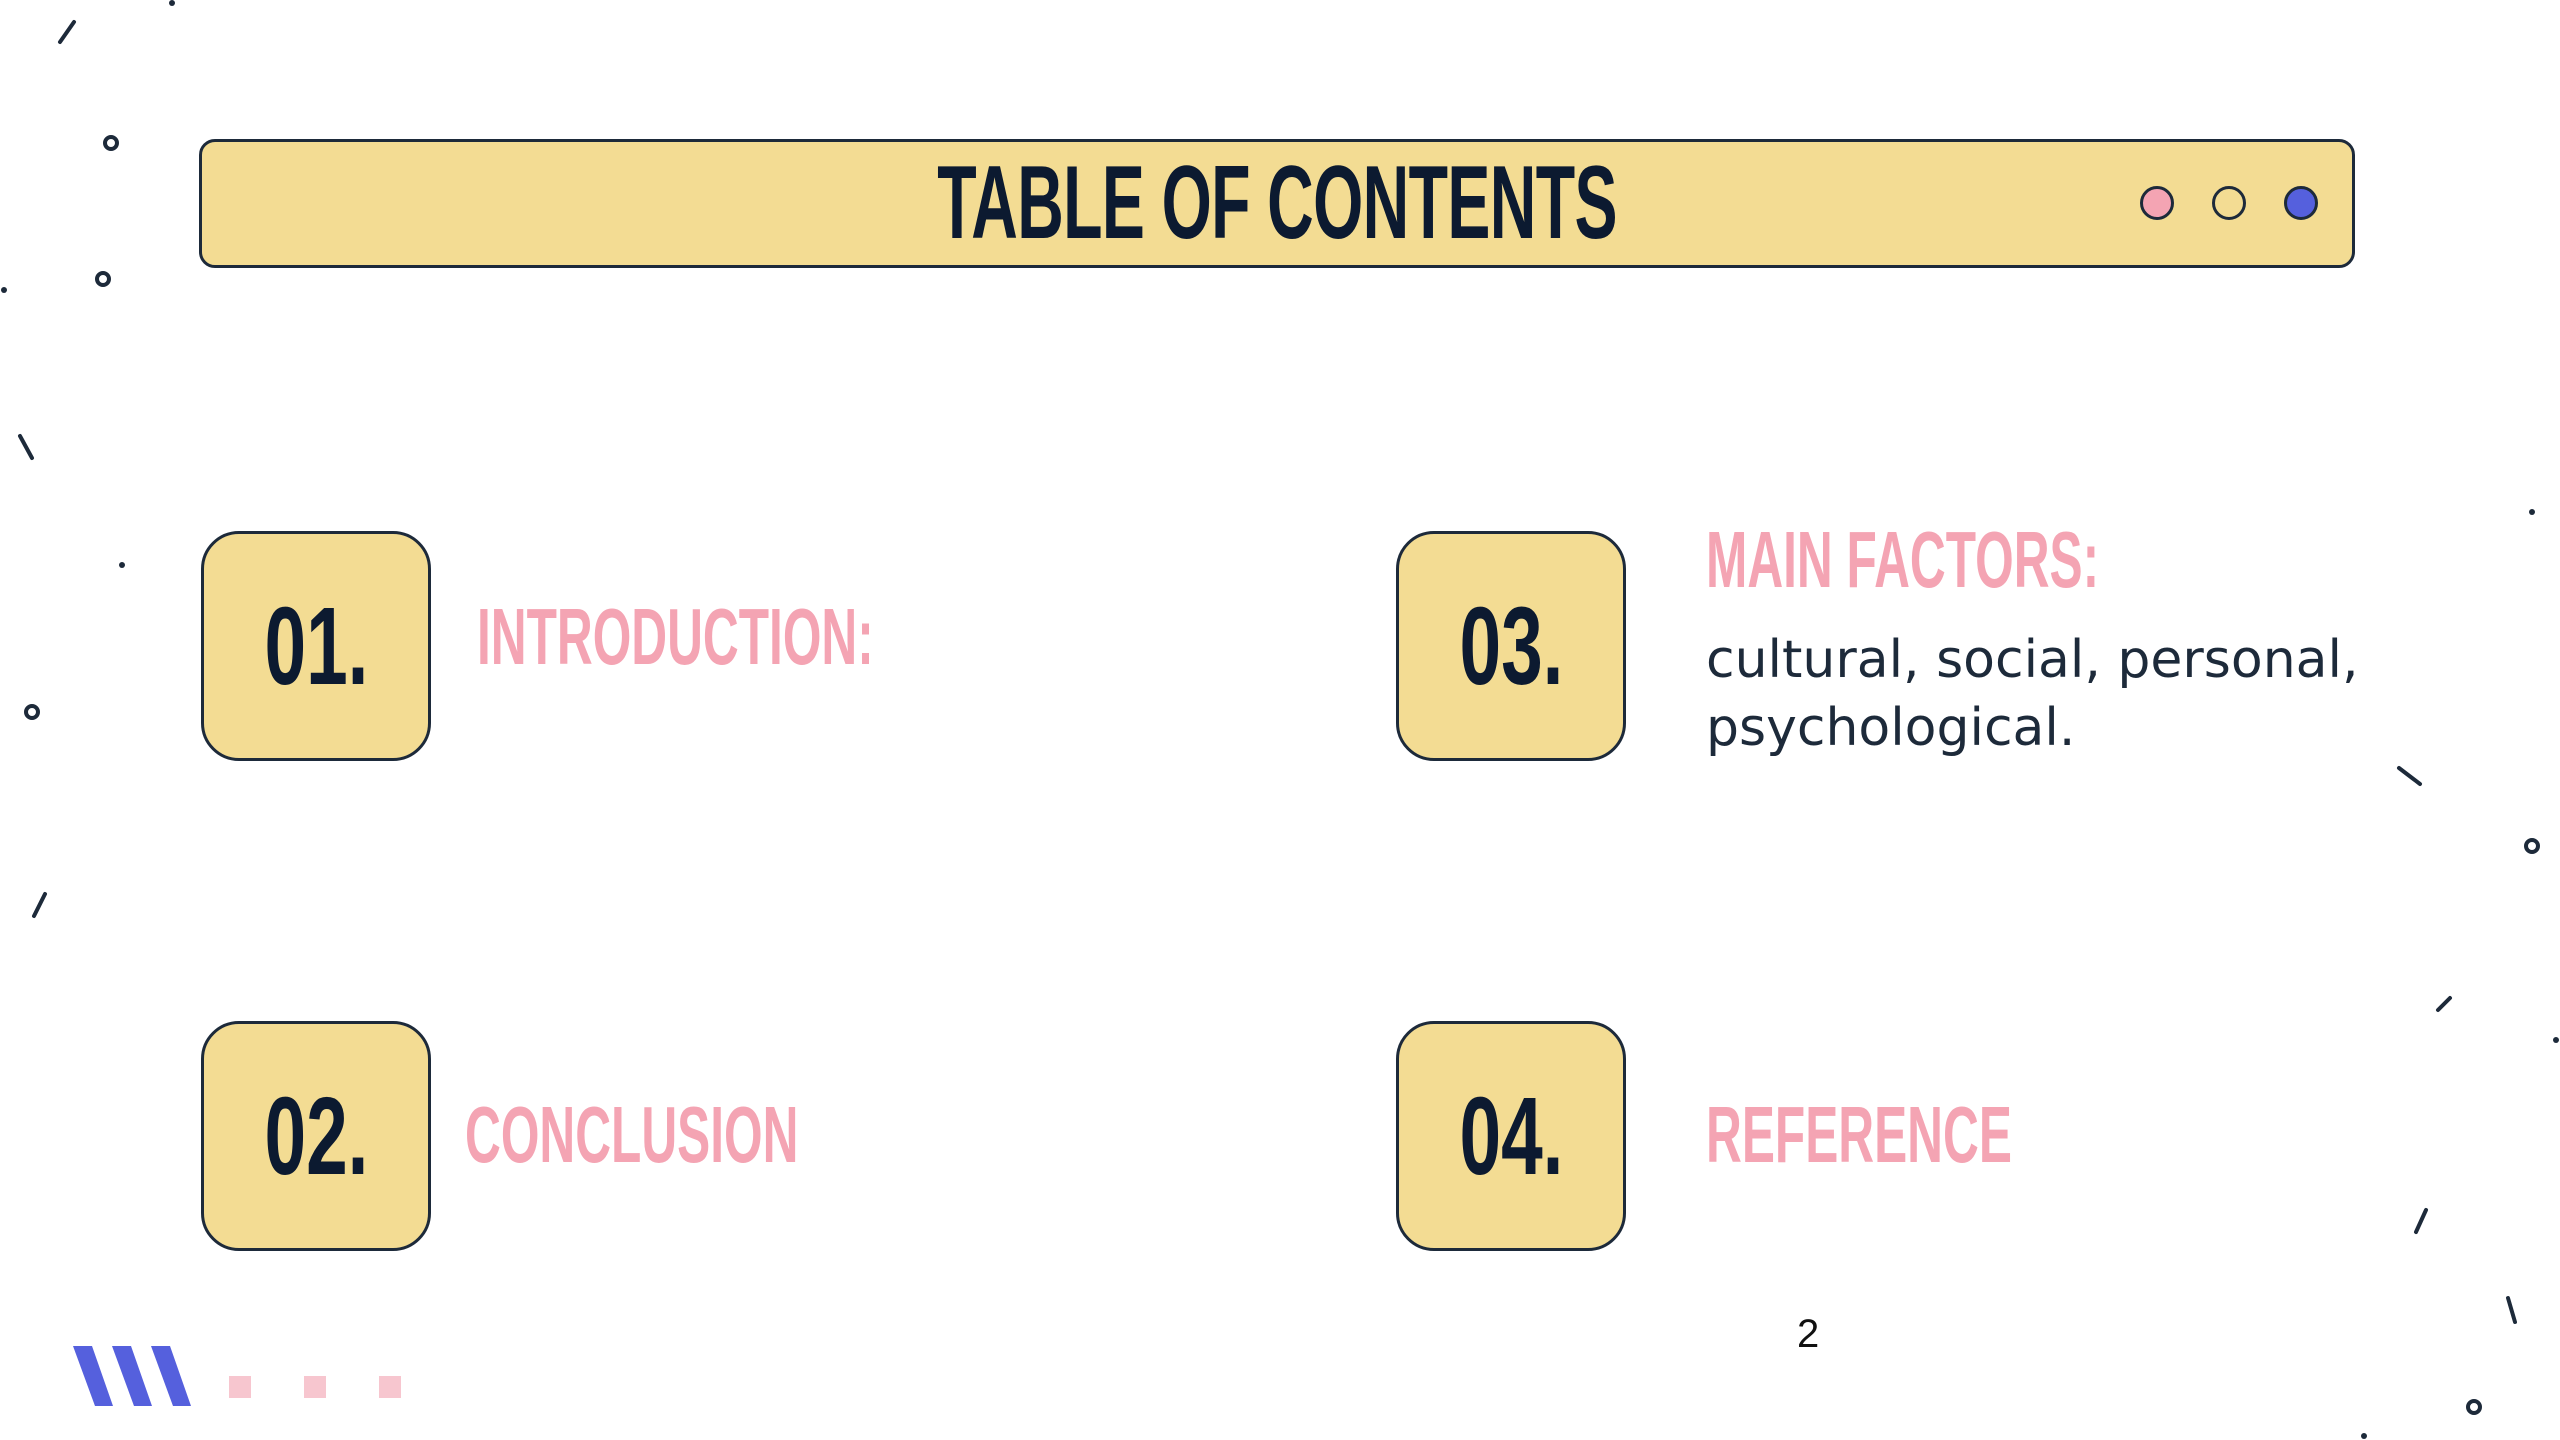 The height and width of the screenshot is (1440, 2560). I want to click on page-title: TABLE OF CONTENTS, so click(1277, 203).